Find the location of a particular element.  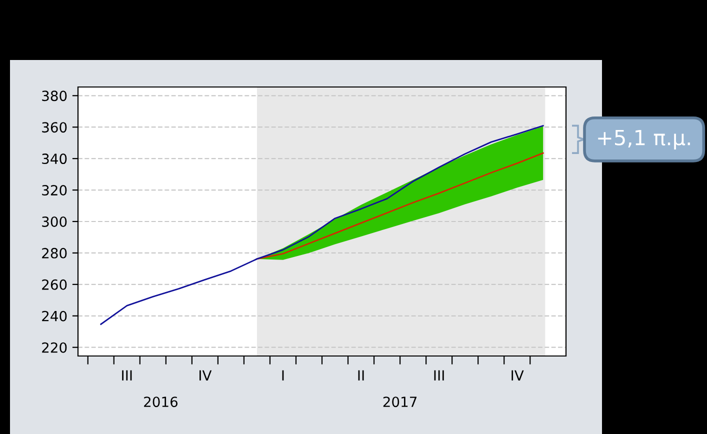

text: +5,1 π.μ. is located at coordinates (644, 140).